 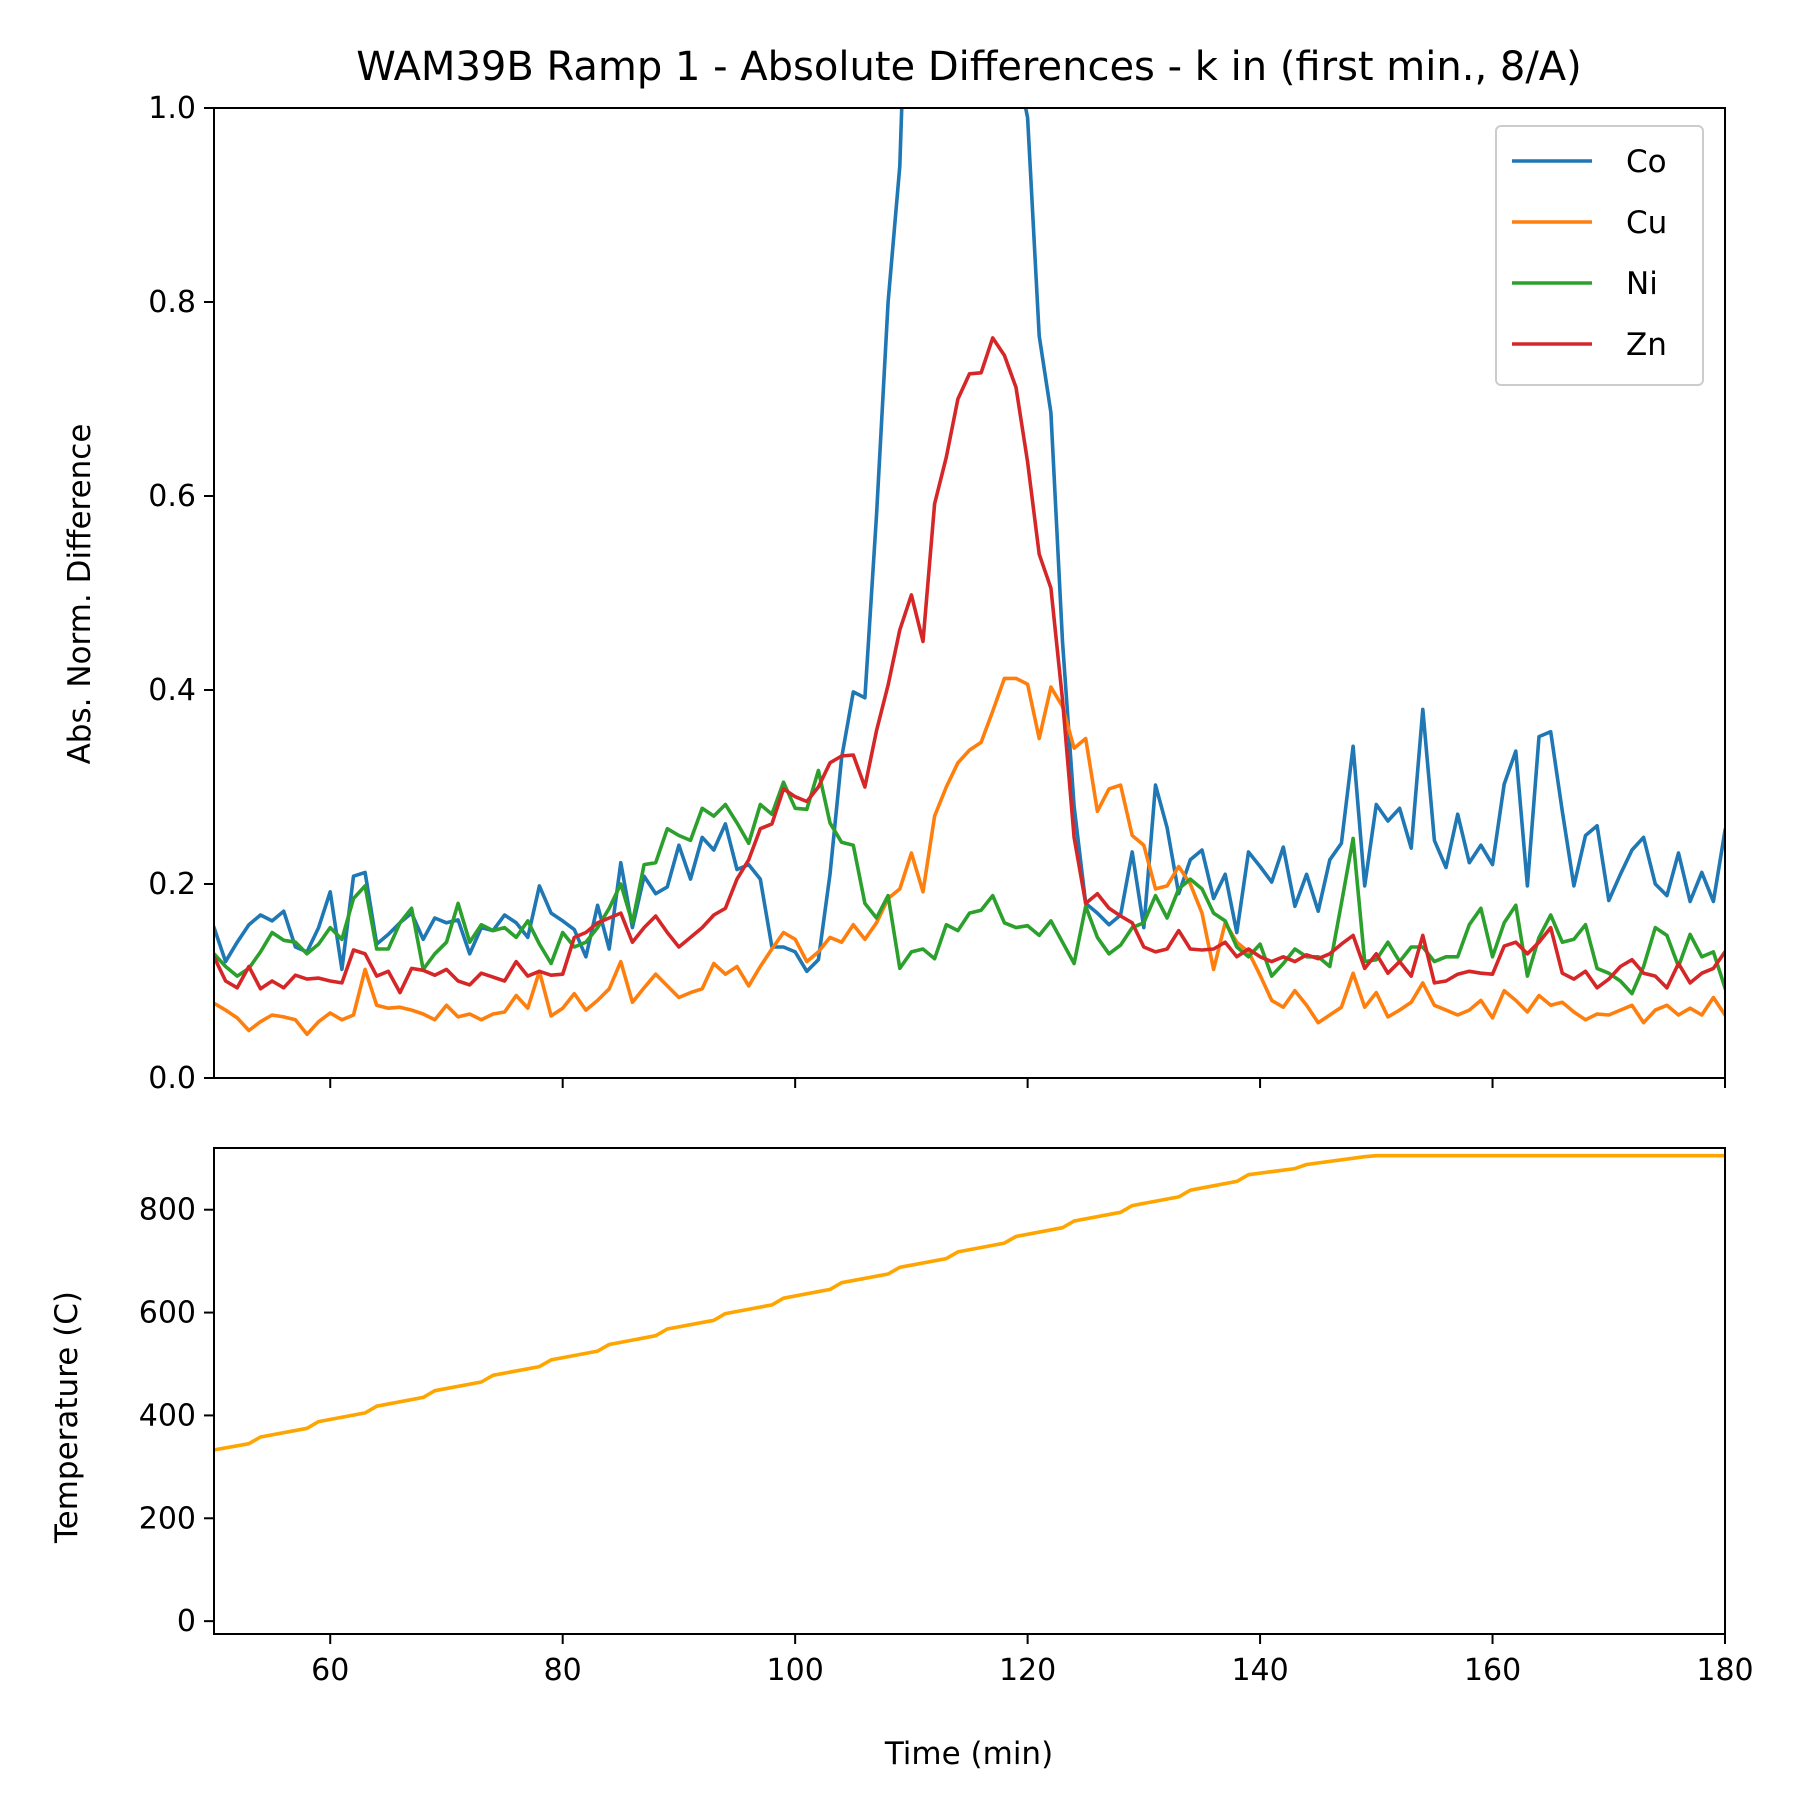 What do you see at coordinates (563, 1670) in the screenshot?
I see `x-tick-label: 80` at bounding box center [563, 1670].